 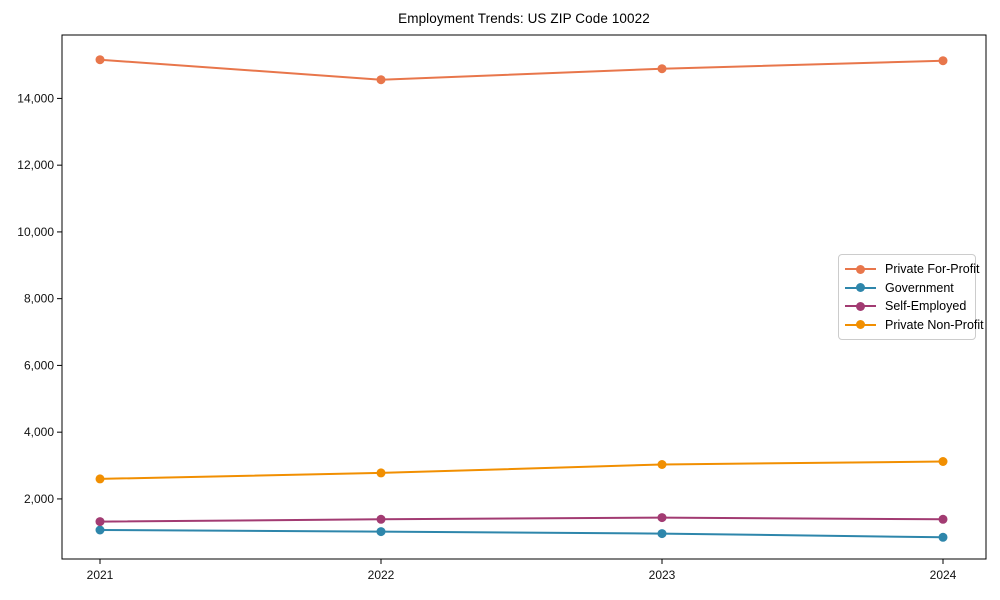 I want to click on x-tick-label: 2023, so click(x=662, y=575).